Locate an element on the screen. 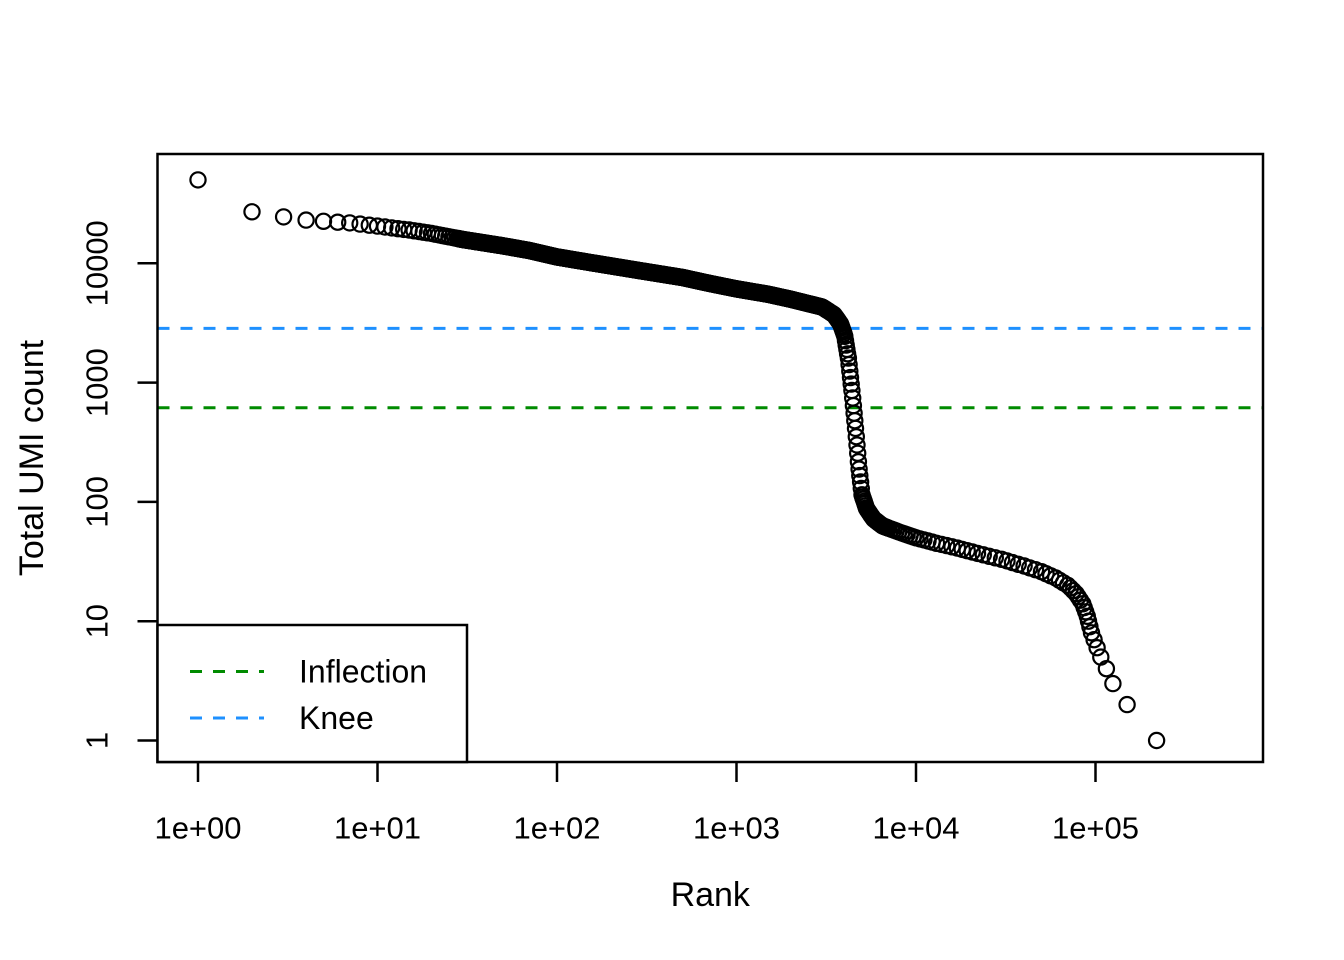 The image size is (1344, 960). y-tick-label: 1000 is located at coordinates (97, 382).